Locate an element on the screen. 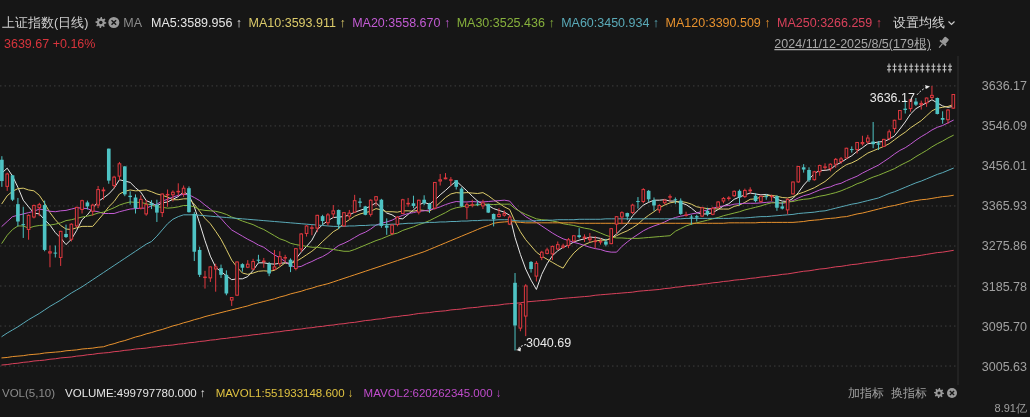  text: VOL(5,10) is located at coordinates (29, 393).